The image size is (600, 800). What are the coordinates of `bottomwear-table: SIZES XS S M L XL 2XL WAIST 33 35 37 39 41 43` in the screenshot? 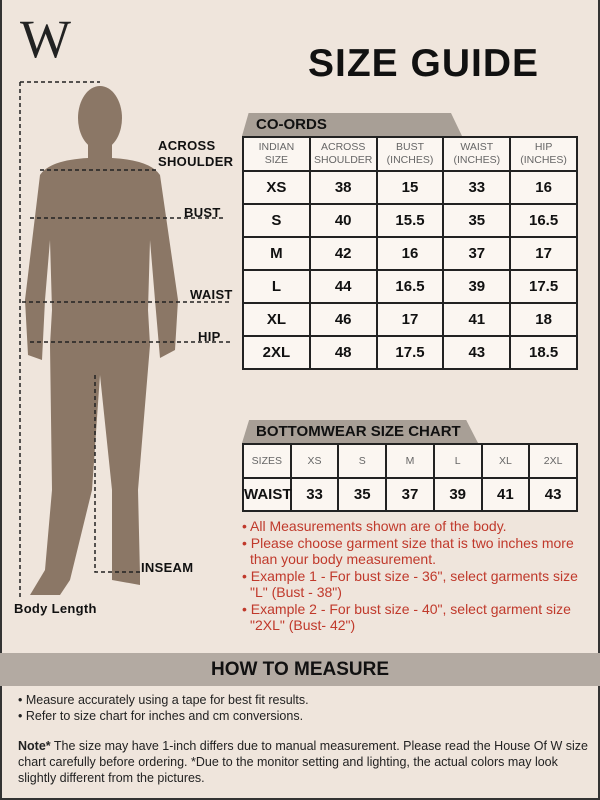 It's located at (410, 477).